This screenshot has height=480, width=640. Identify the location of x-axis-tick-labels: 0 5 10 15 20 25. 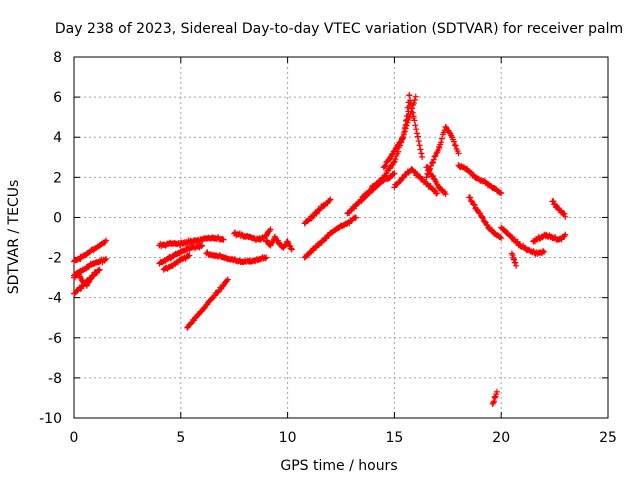
(343, 438).